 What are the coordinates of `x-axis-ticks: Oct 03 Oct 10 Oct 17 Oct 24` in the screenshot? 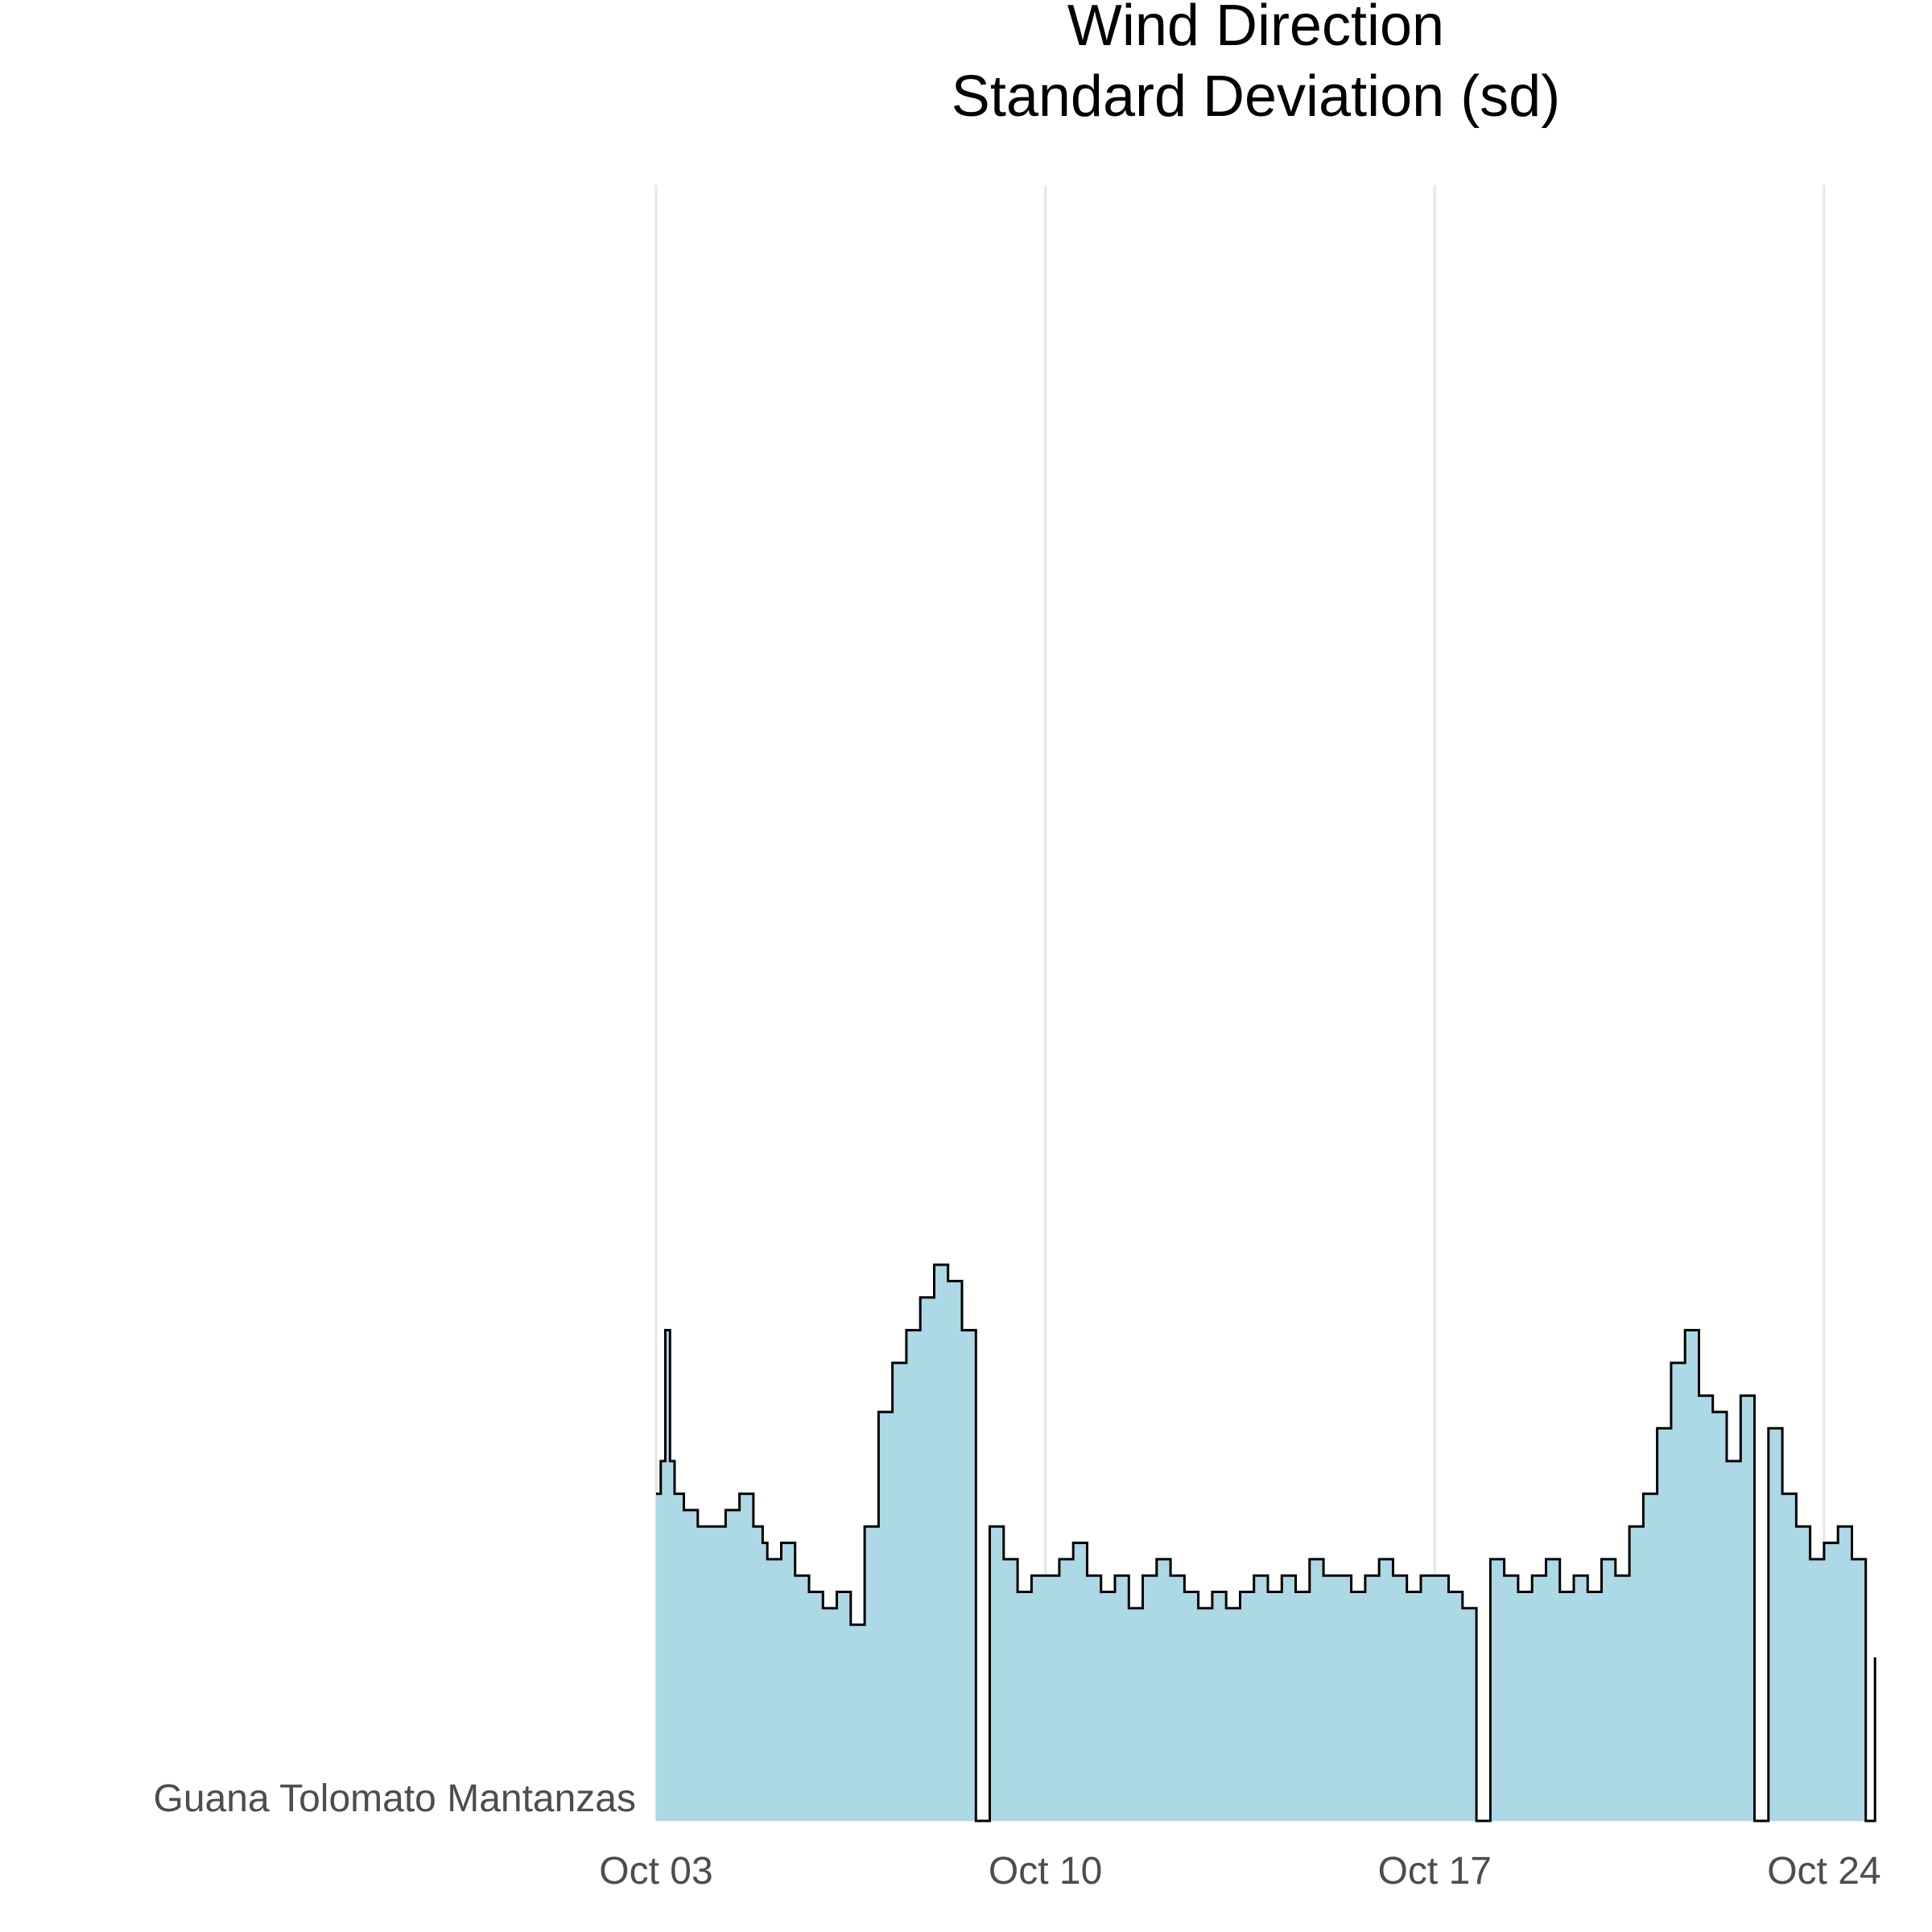 It's located at (1239, 1871).